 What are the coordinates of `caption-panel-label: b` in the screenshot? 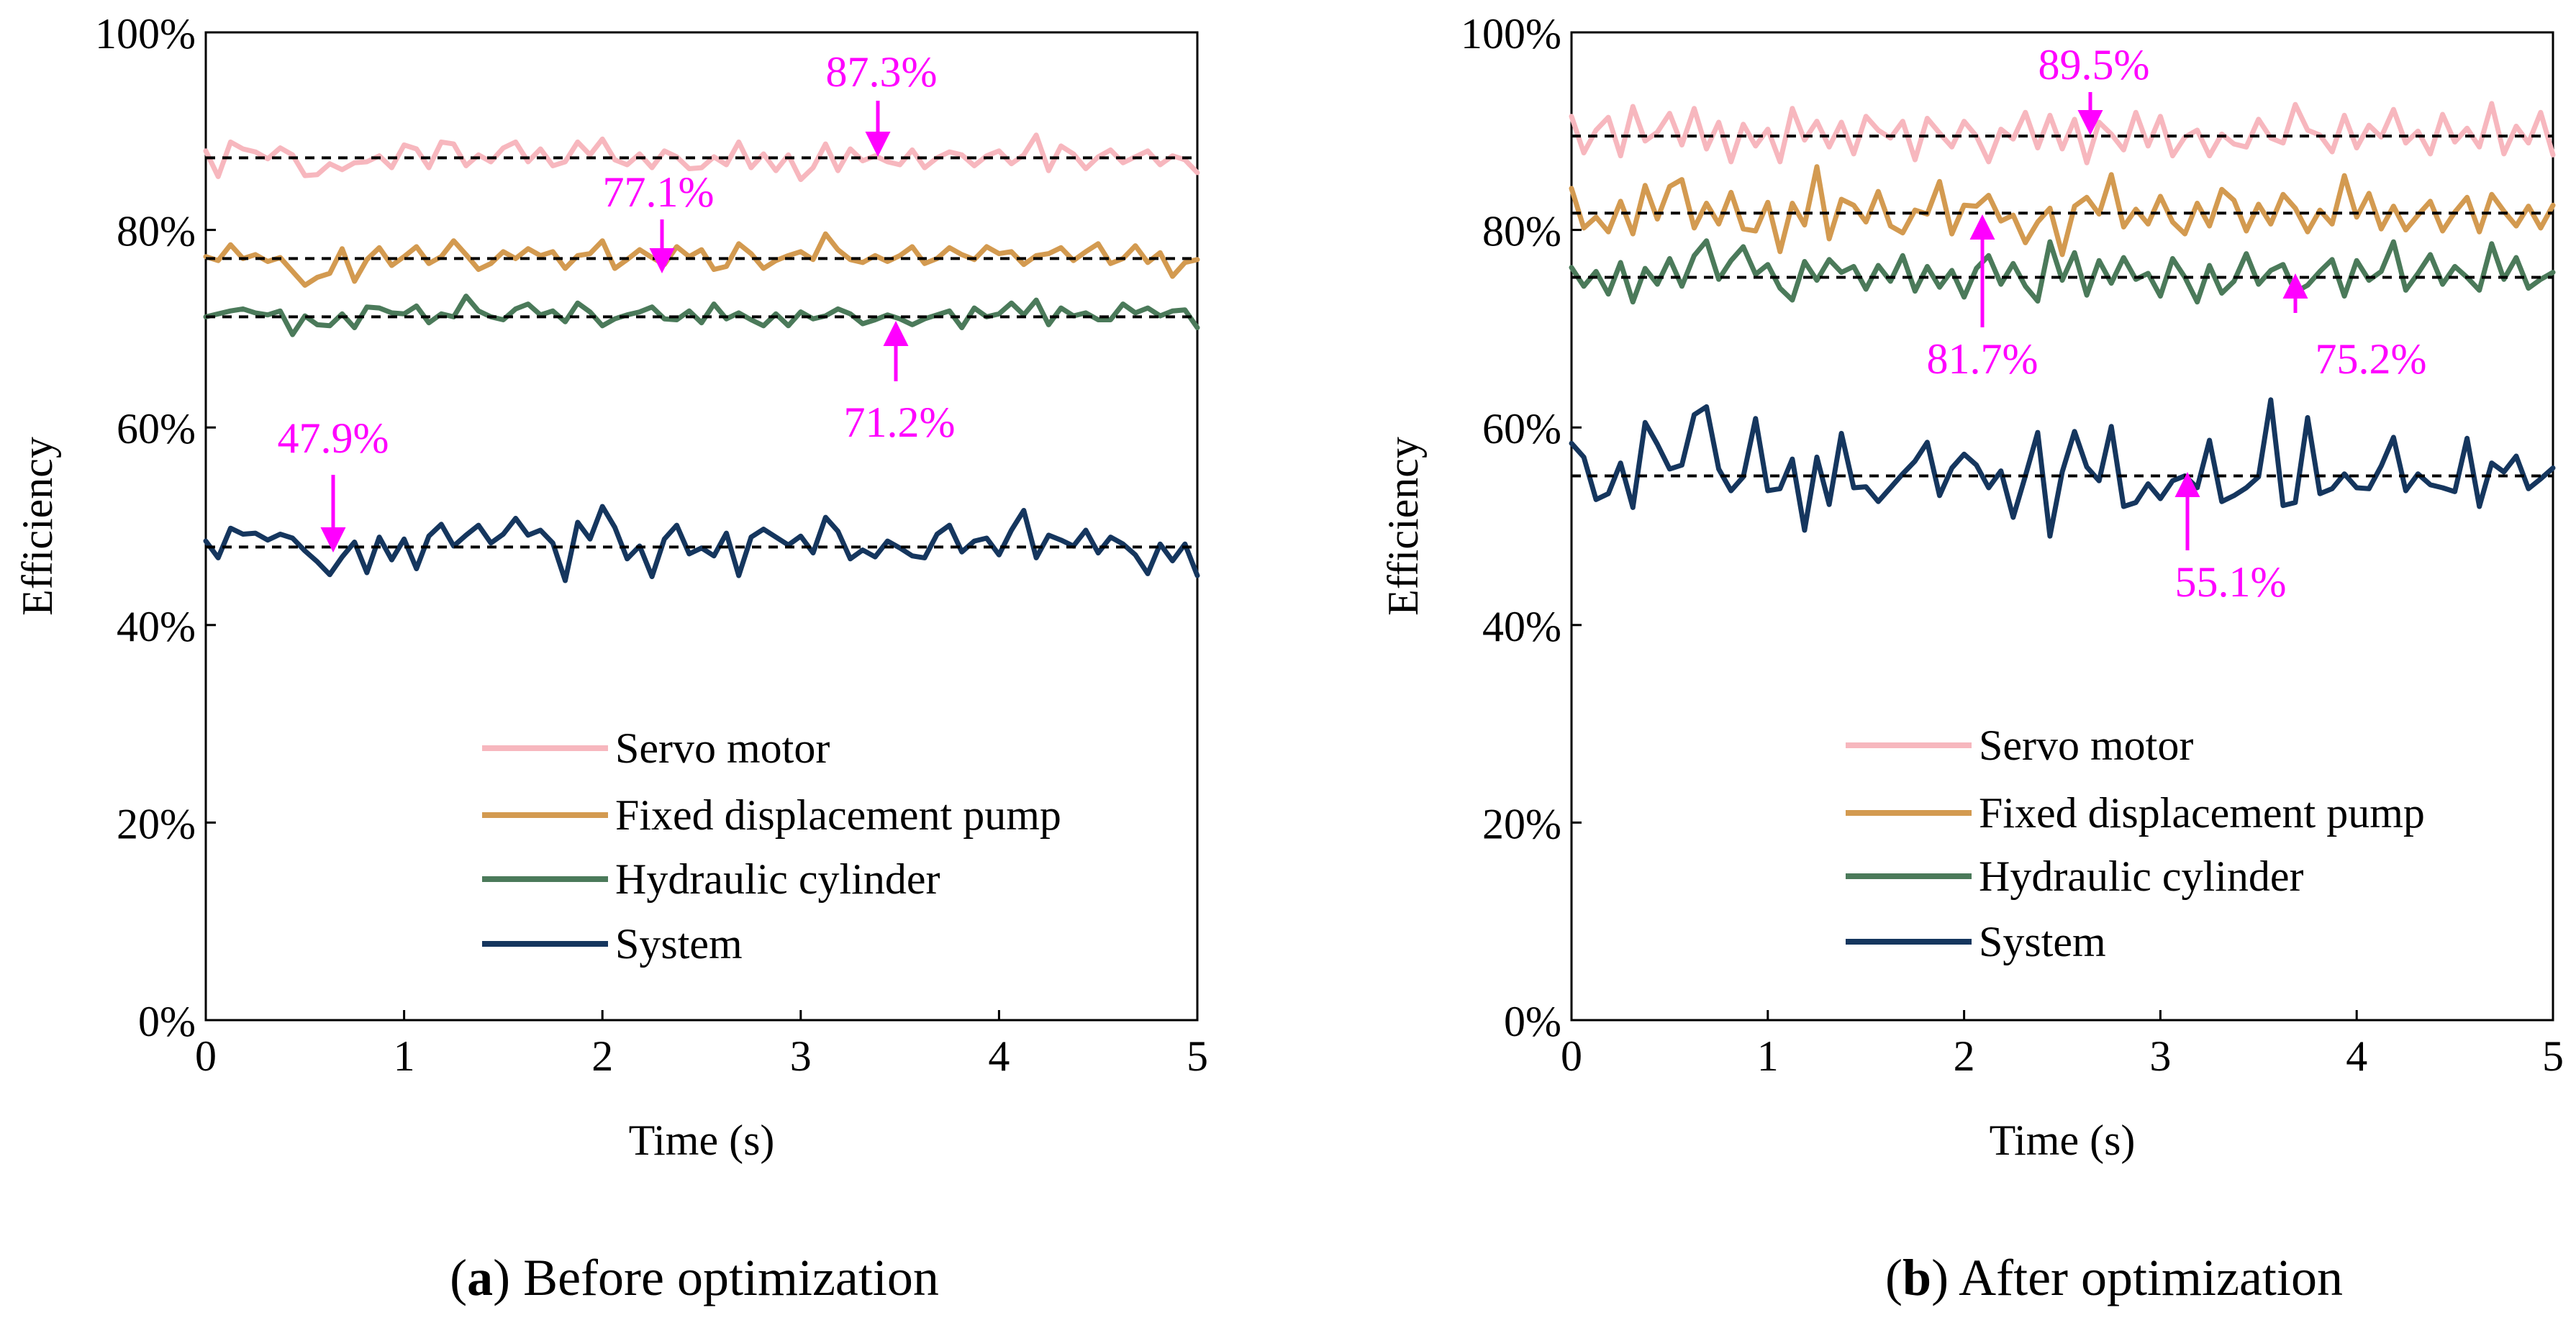 It's located at (1916, 1277).